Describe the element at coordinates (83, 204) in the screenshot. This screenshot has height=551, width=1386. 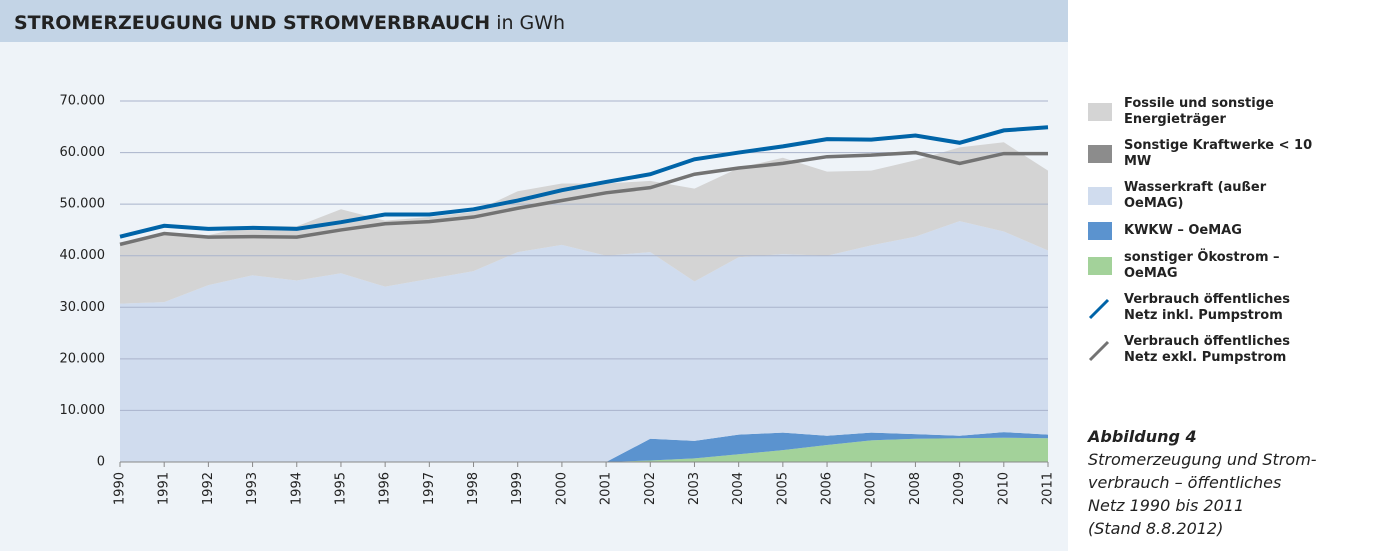
I see `y-tick-label: 50.000` at that location.